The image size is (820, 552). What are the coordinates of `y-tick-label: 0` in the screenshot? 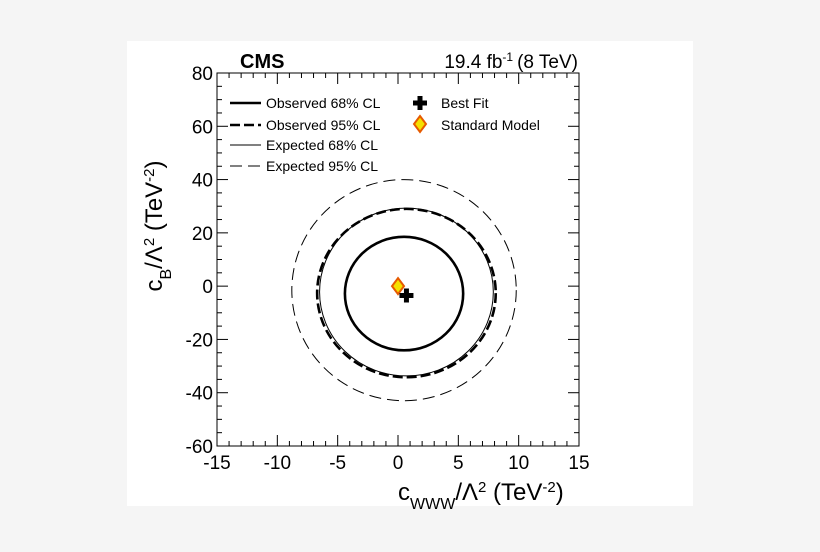 It's located at (207, 287).